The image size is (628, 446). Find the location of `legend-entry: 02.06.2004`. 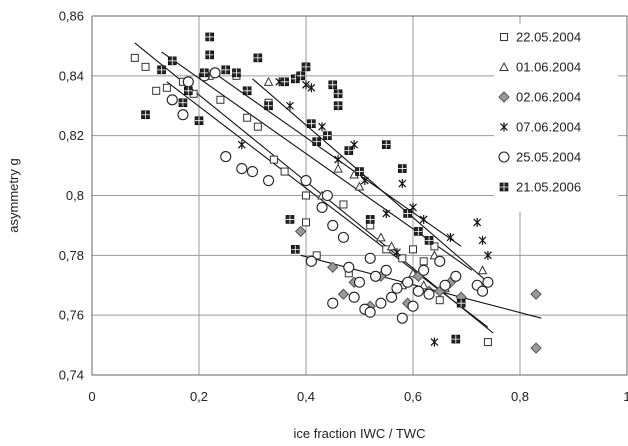

legend-entry: 02.06.2004 is located at coordinates (539, 97).